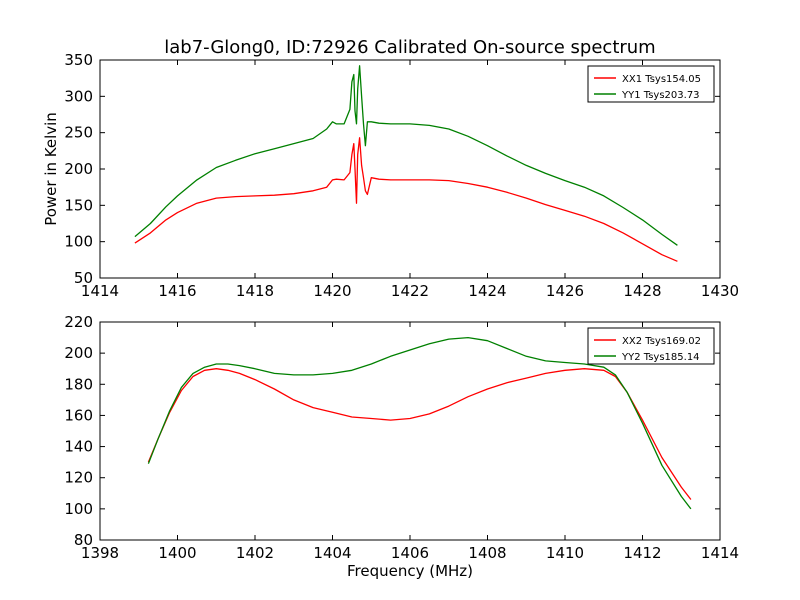  What do you see at coordinates (410, 291) in the screenshot?
I see `x-tick-label: 1422` at bounding box center [410, 291].